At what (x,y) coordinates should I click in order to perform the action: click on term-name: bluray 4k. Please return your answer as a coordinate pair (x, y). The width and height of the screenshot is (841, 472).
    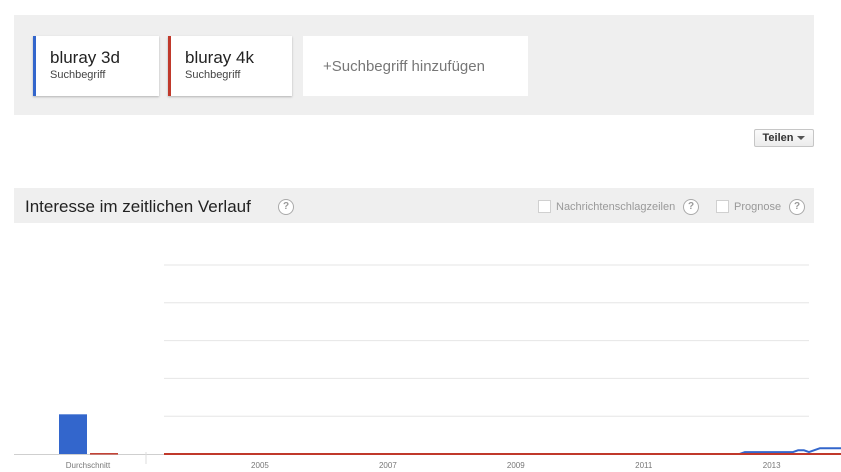
    Looking at the image, I should click on (219, 57).